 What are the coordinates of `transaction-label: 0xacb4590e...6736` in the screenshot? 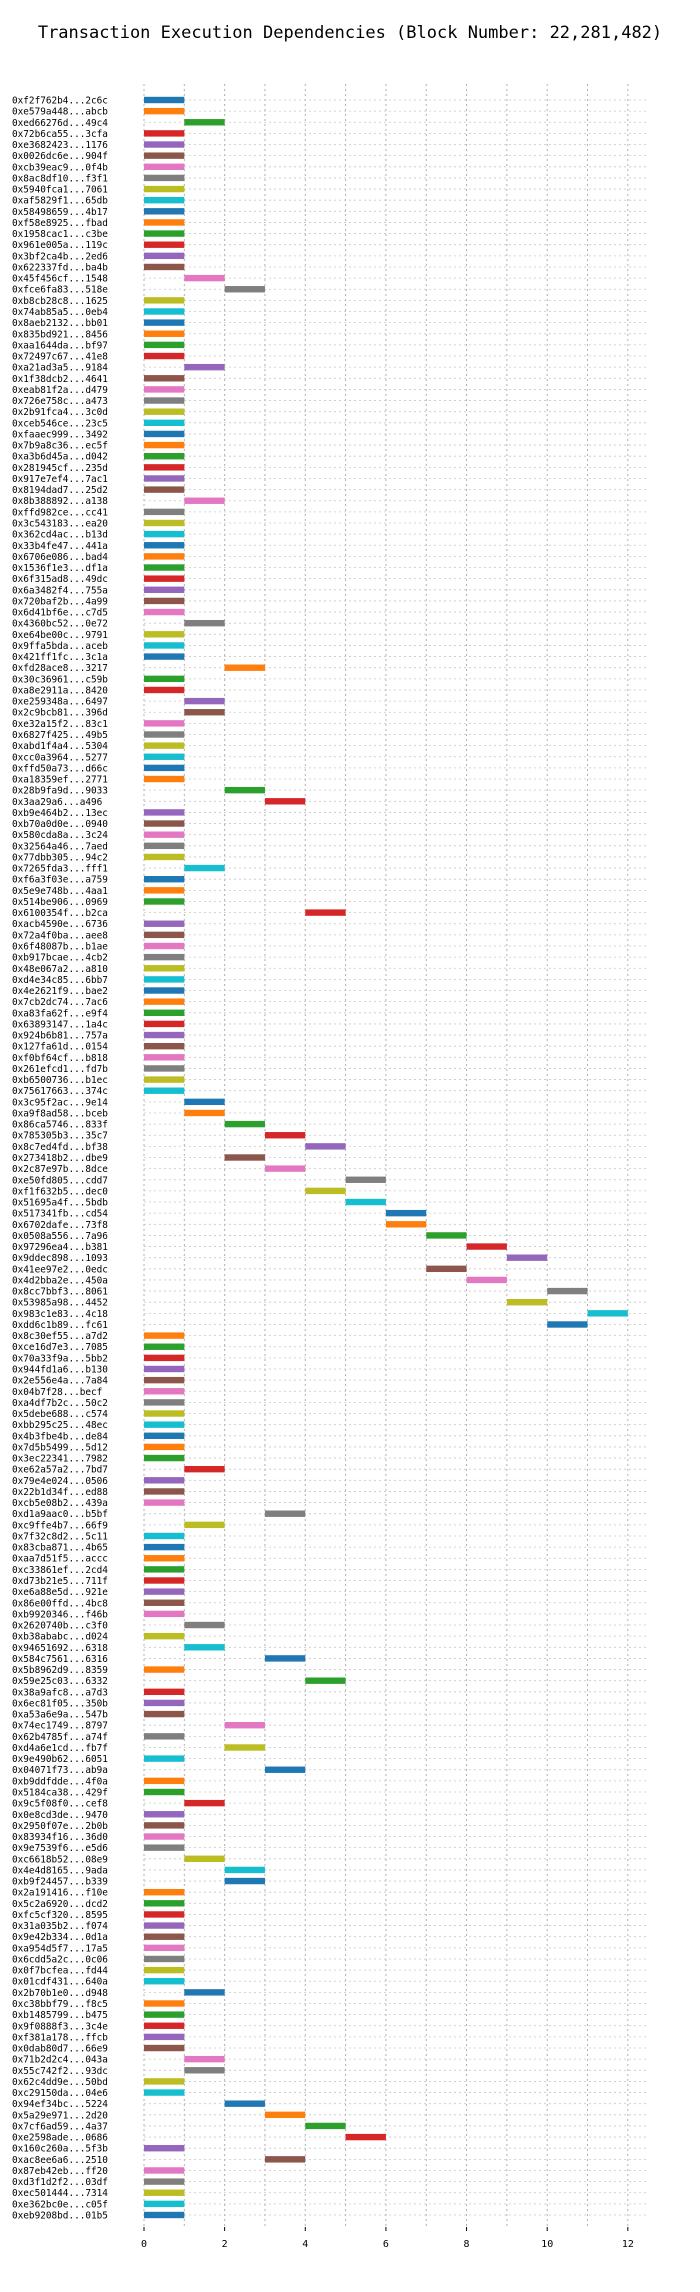 It's located at (60, 924).